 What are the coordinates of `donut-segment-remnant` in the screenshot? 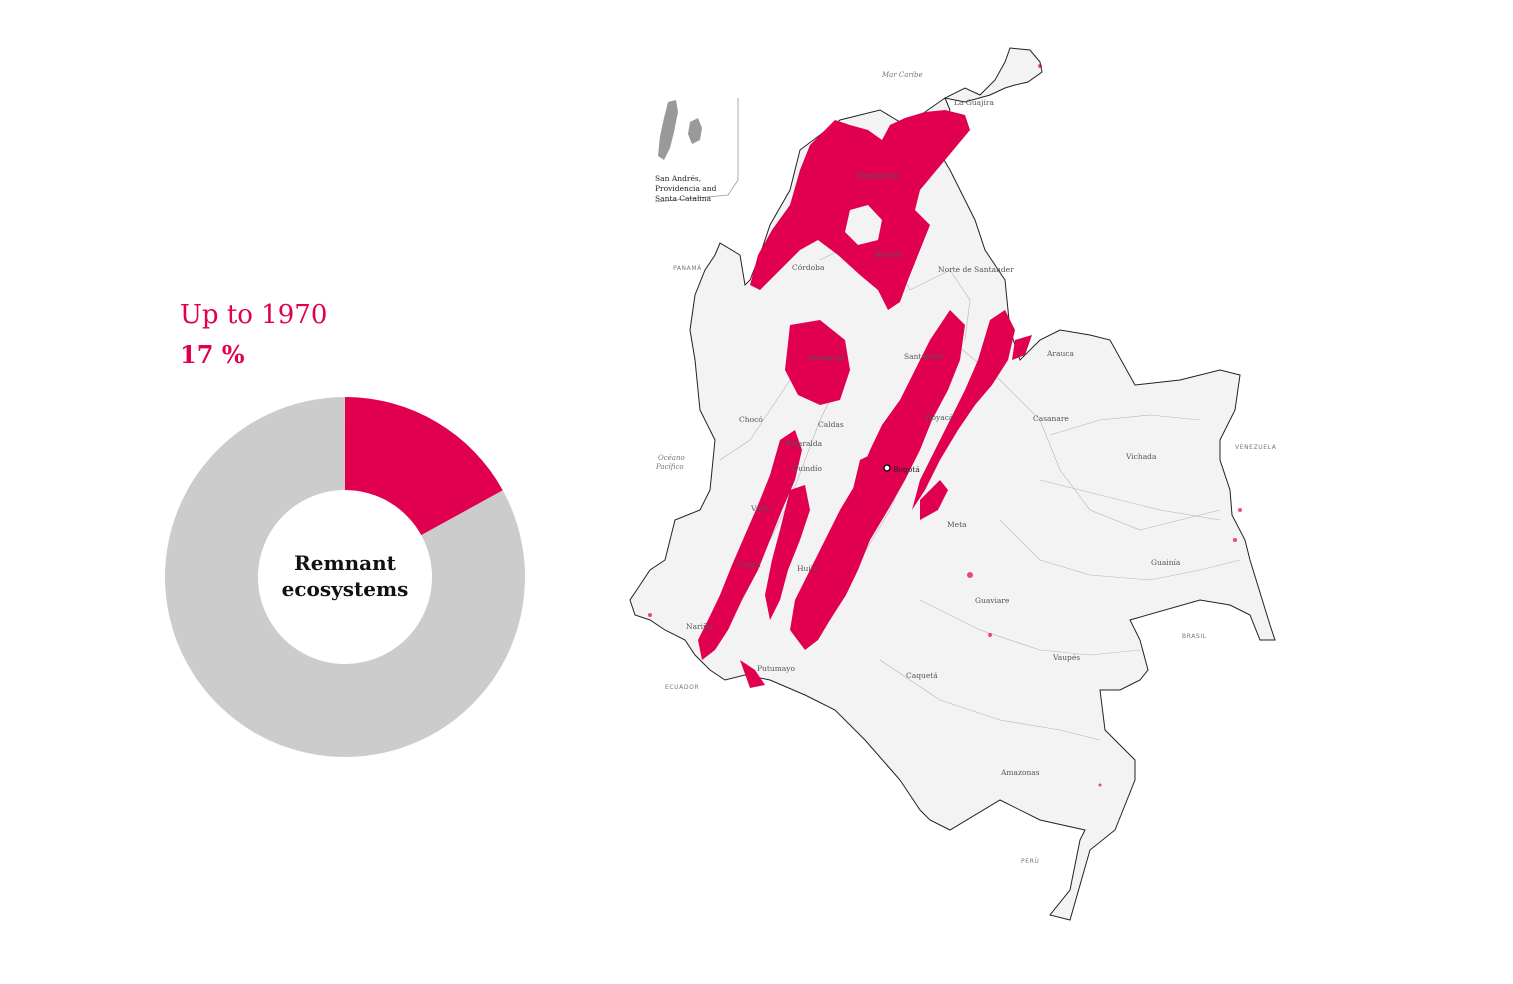 It's located at (424, 466).